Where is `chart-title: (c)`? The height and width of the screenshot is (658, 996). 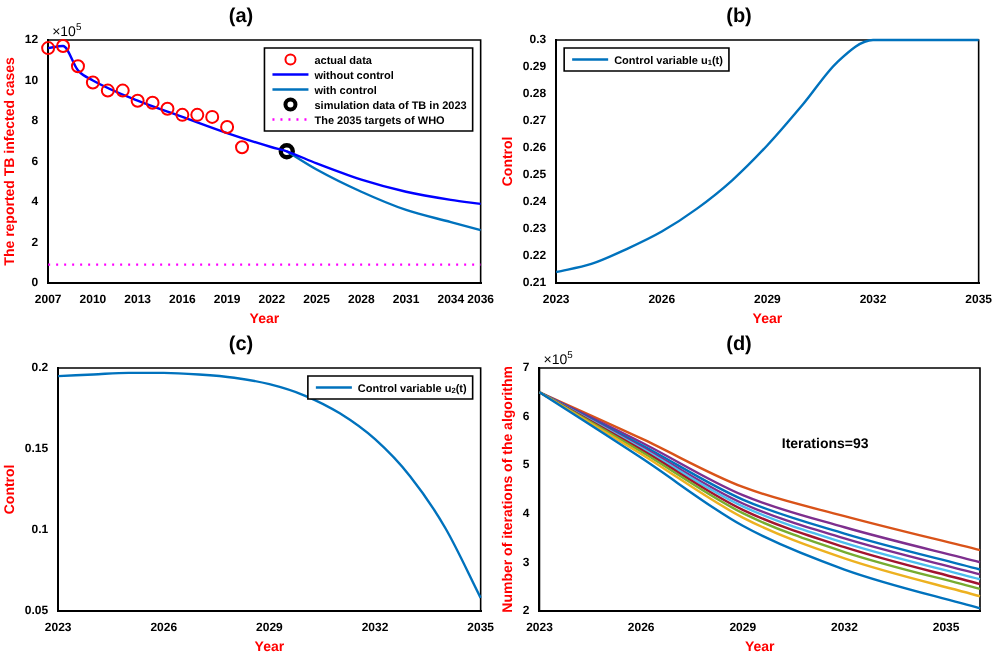 chart-title: (c) is located at coordinates (241, 344).